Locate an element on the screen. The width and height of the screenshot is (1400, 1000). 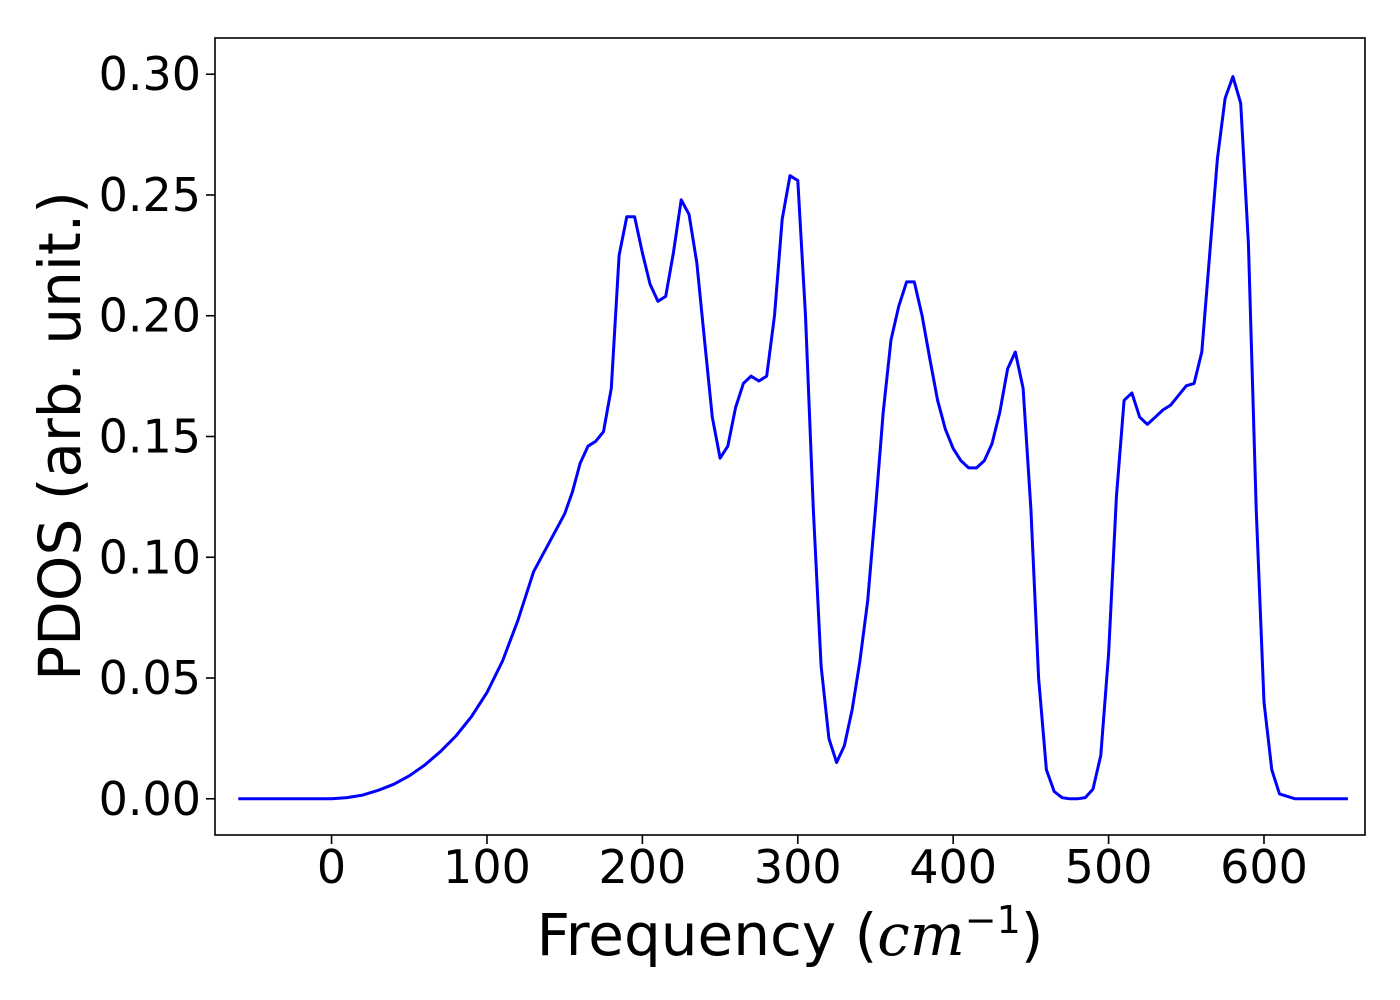
x-tick-label: 0 is located at coordinates (331, 867).